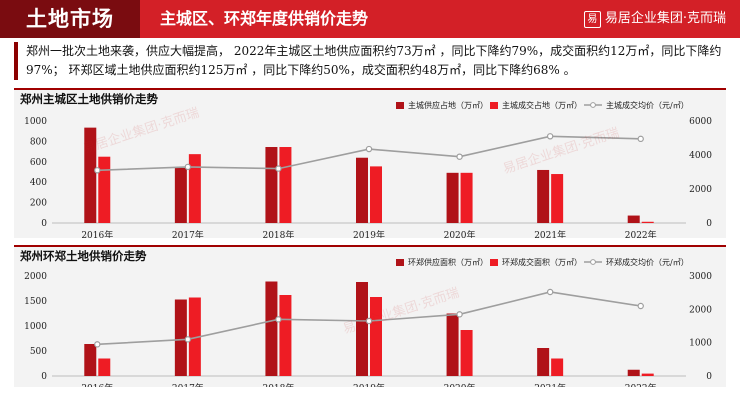 The width and height of the screenshot is (740, 417). I want to click on page-title: 主城区、环郑年度供销价走势, so click(264, 18).